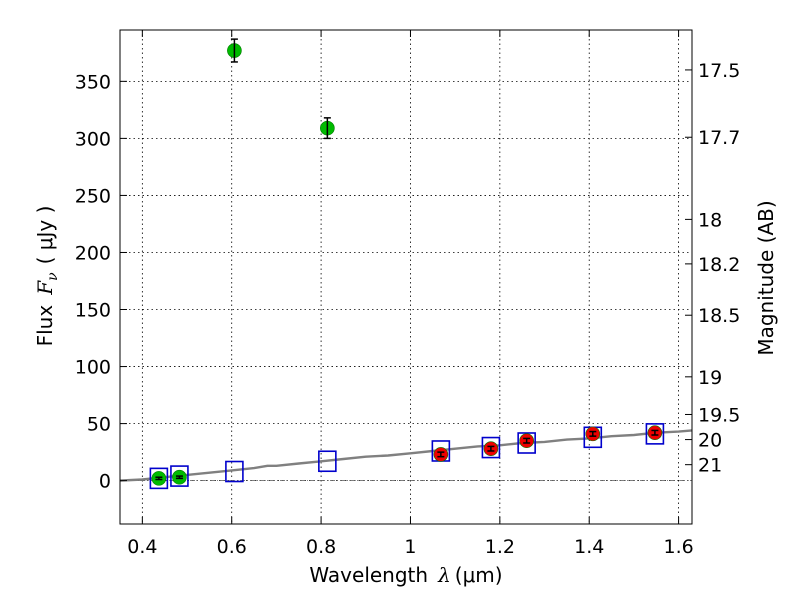 The width and height of the screenshot is (800, 600). Describe the element at coordinates (93, 82) in the screenshot. I see `y-tick-label: 350` at that location.